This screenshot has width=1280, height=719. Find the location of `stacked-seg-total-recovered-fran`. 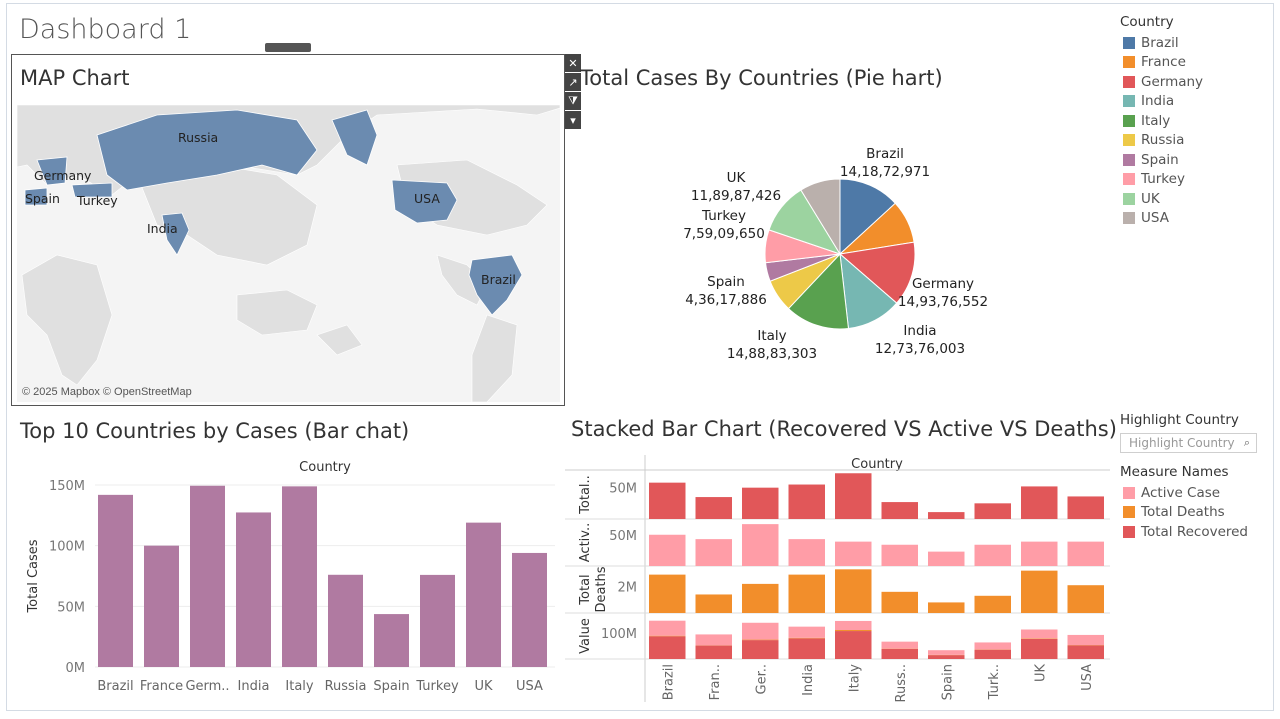

stacked-seg-total-recovered-fran is located at coordinates (714, 652).